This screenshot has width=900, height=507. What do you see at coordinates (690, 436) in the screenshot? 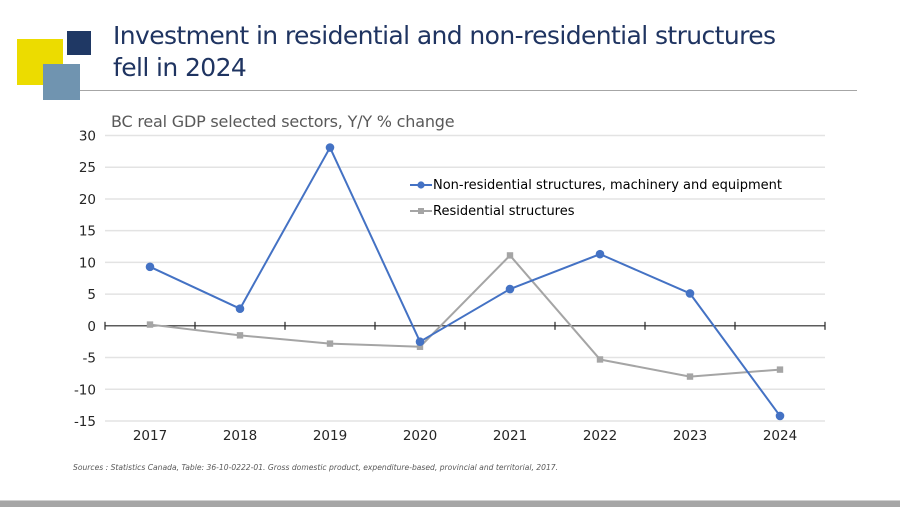
I see `x-tick-label: 2023` at bounding box center [690, 436].